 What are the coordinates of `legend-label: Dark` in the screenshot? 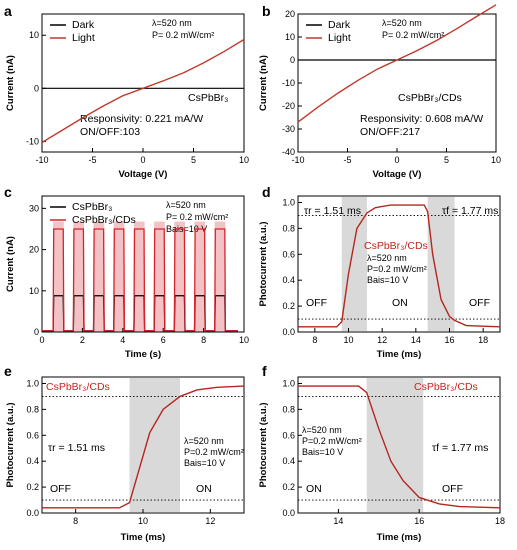 It's located at (339, 25).